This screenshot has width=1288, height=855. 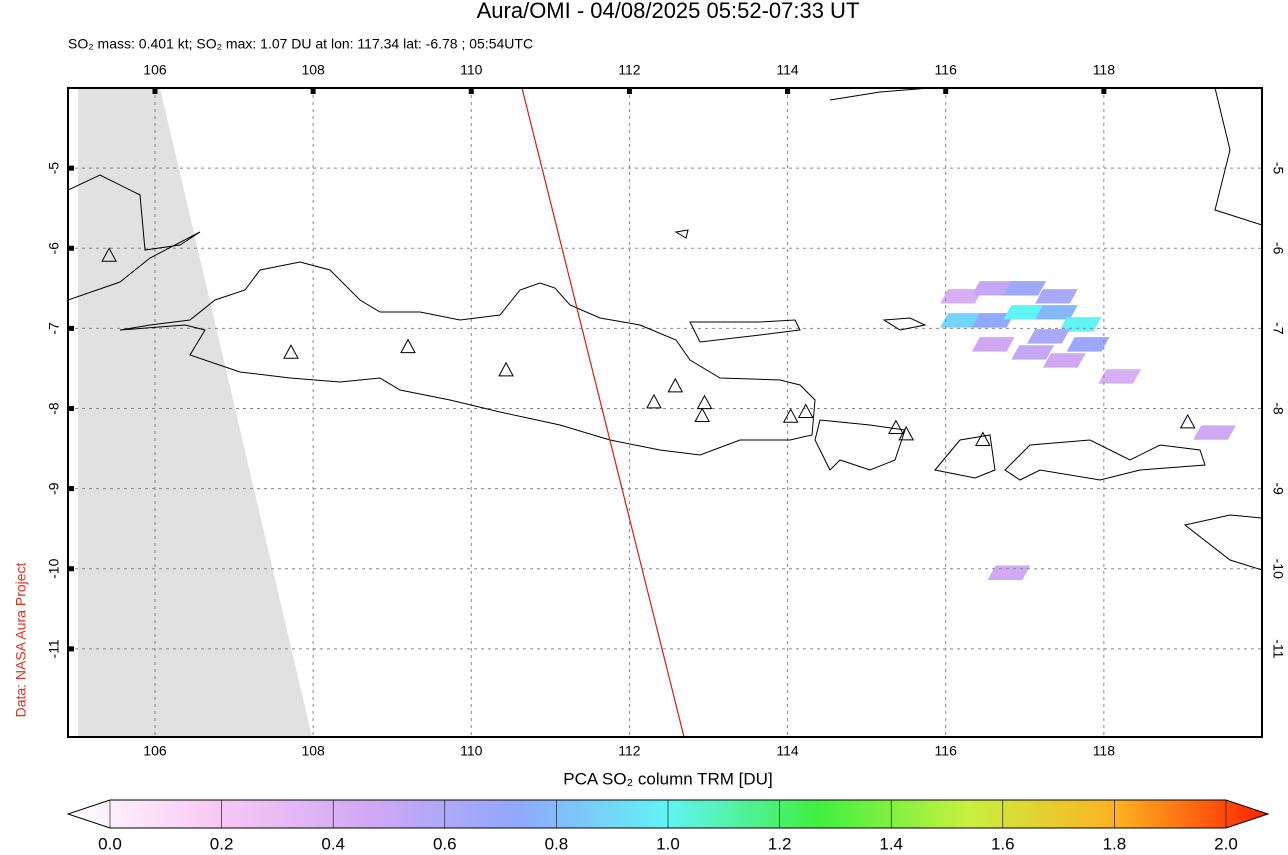 What do you see at coordinates (471, 70) in the screenshot?
I see `x-tick-label-top: 110` at bounding box center [471, 70].